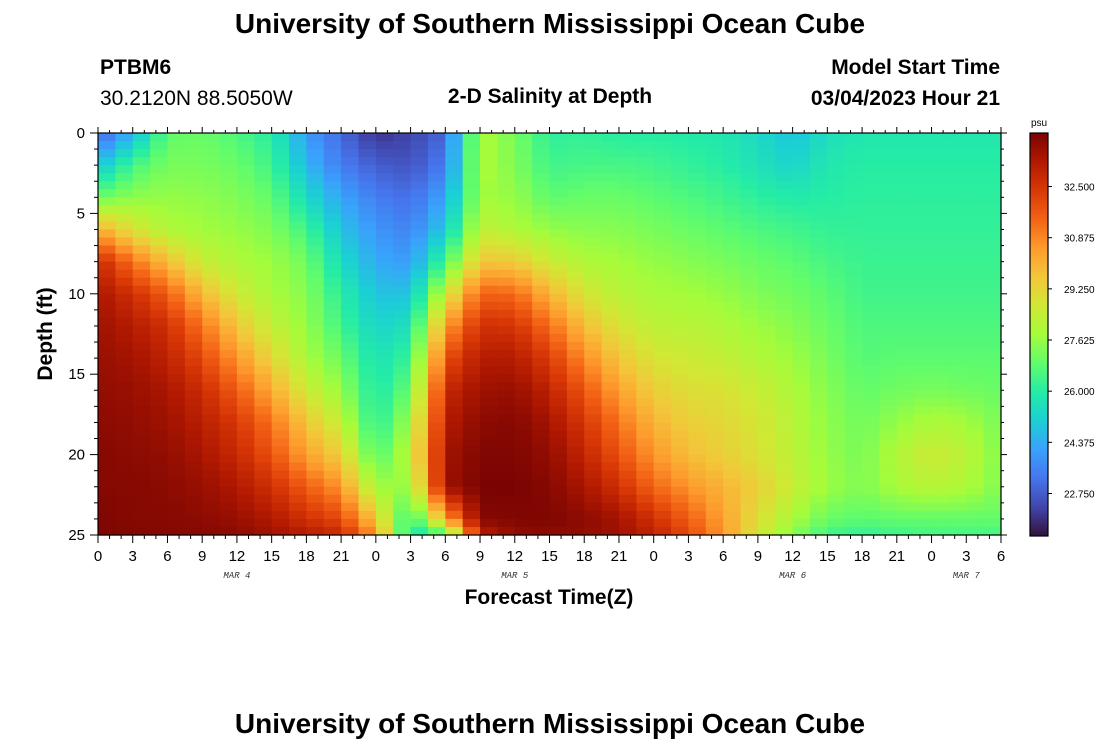  What do you see at coordinates (758, 556) in the screenshot?
I see `x-tick-label: 9` at bounding box center [758, 556].